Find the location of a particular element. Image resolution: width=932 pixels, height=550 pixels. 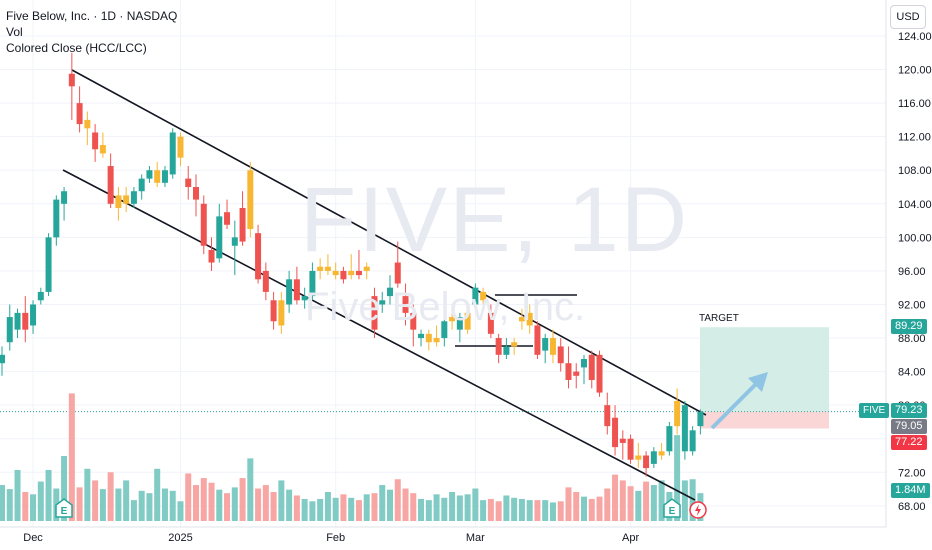

stop-zone is located at coordinates (764, 420).